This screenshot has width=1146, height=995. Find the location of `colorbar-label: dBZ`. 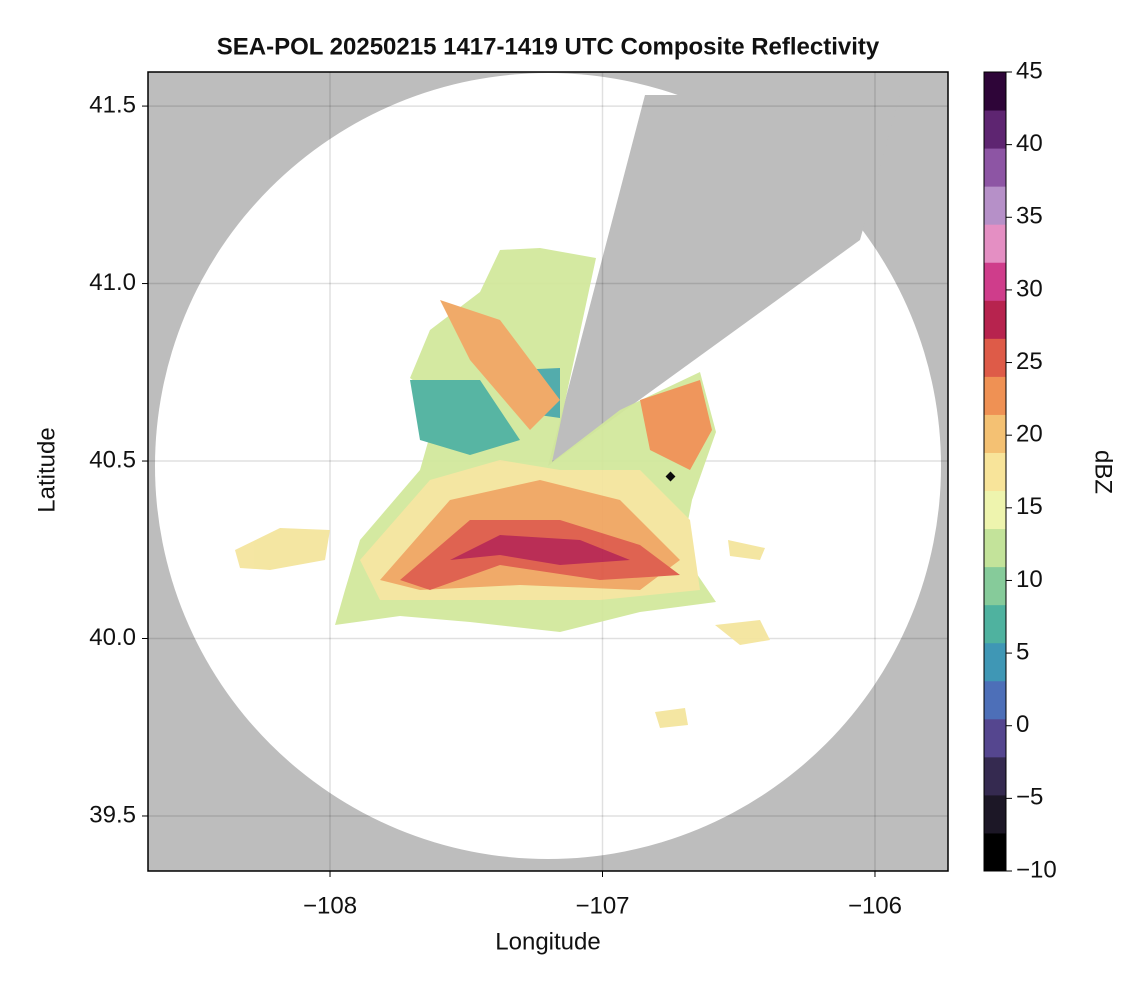

colorbar-label: dBZ is located at coordinates (1103, 472).